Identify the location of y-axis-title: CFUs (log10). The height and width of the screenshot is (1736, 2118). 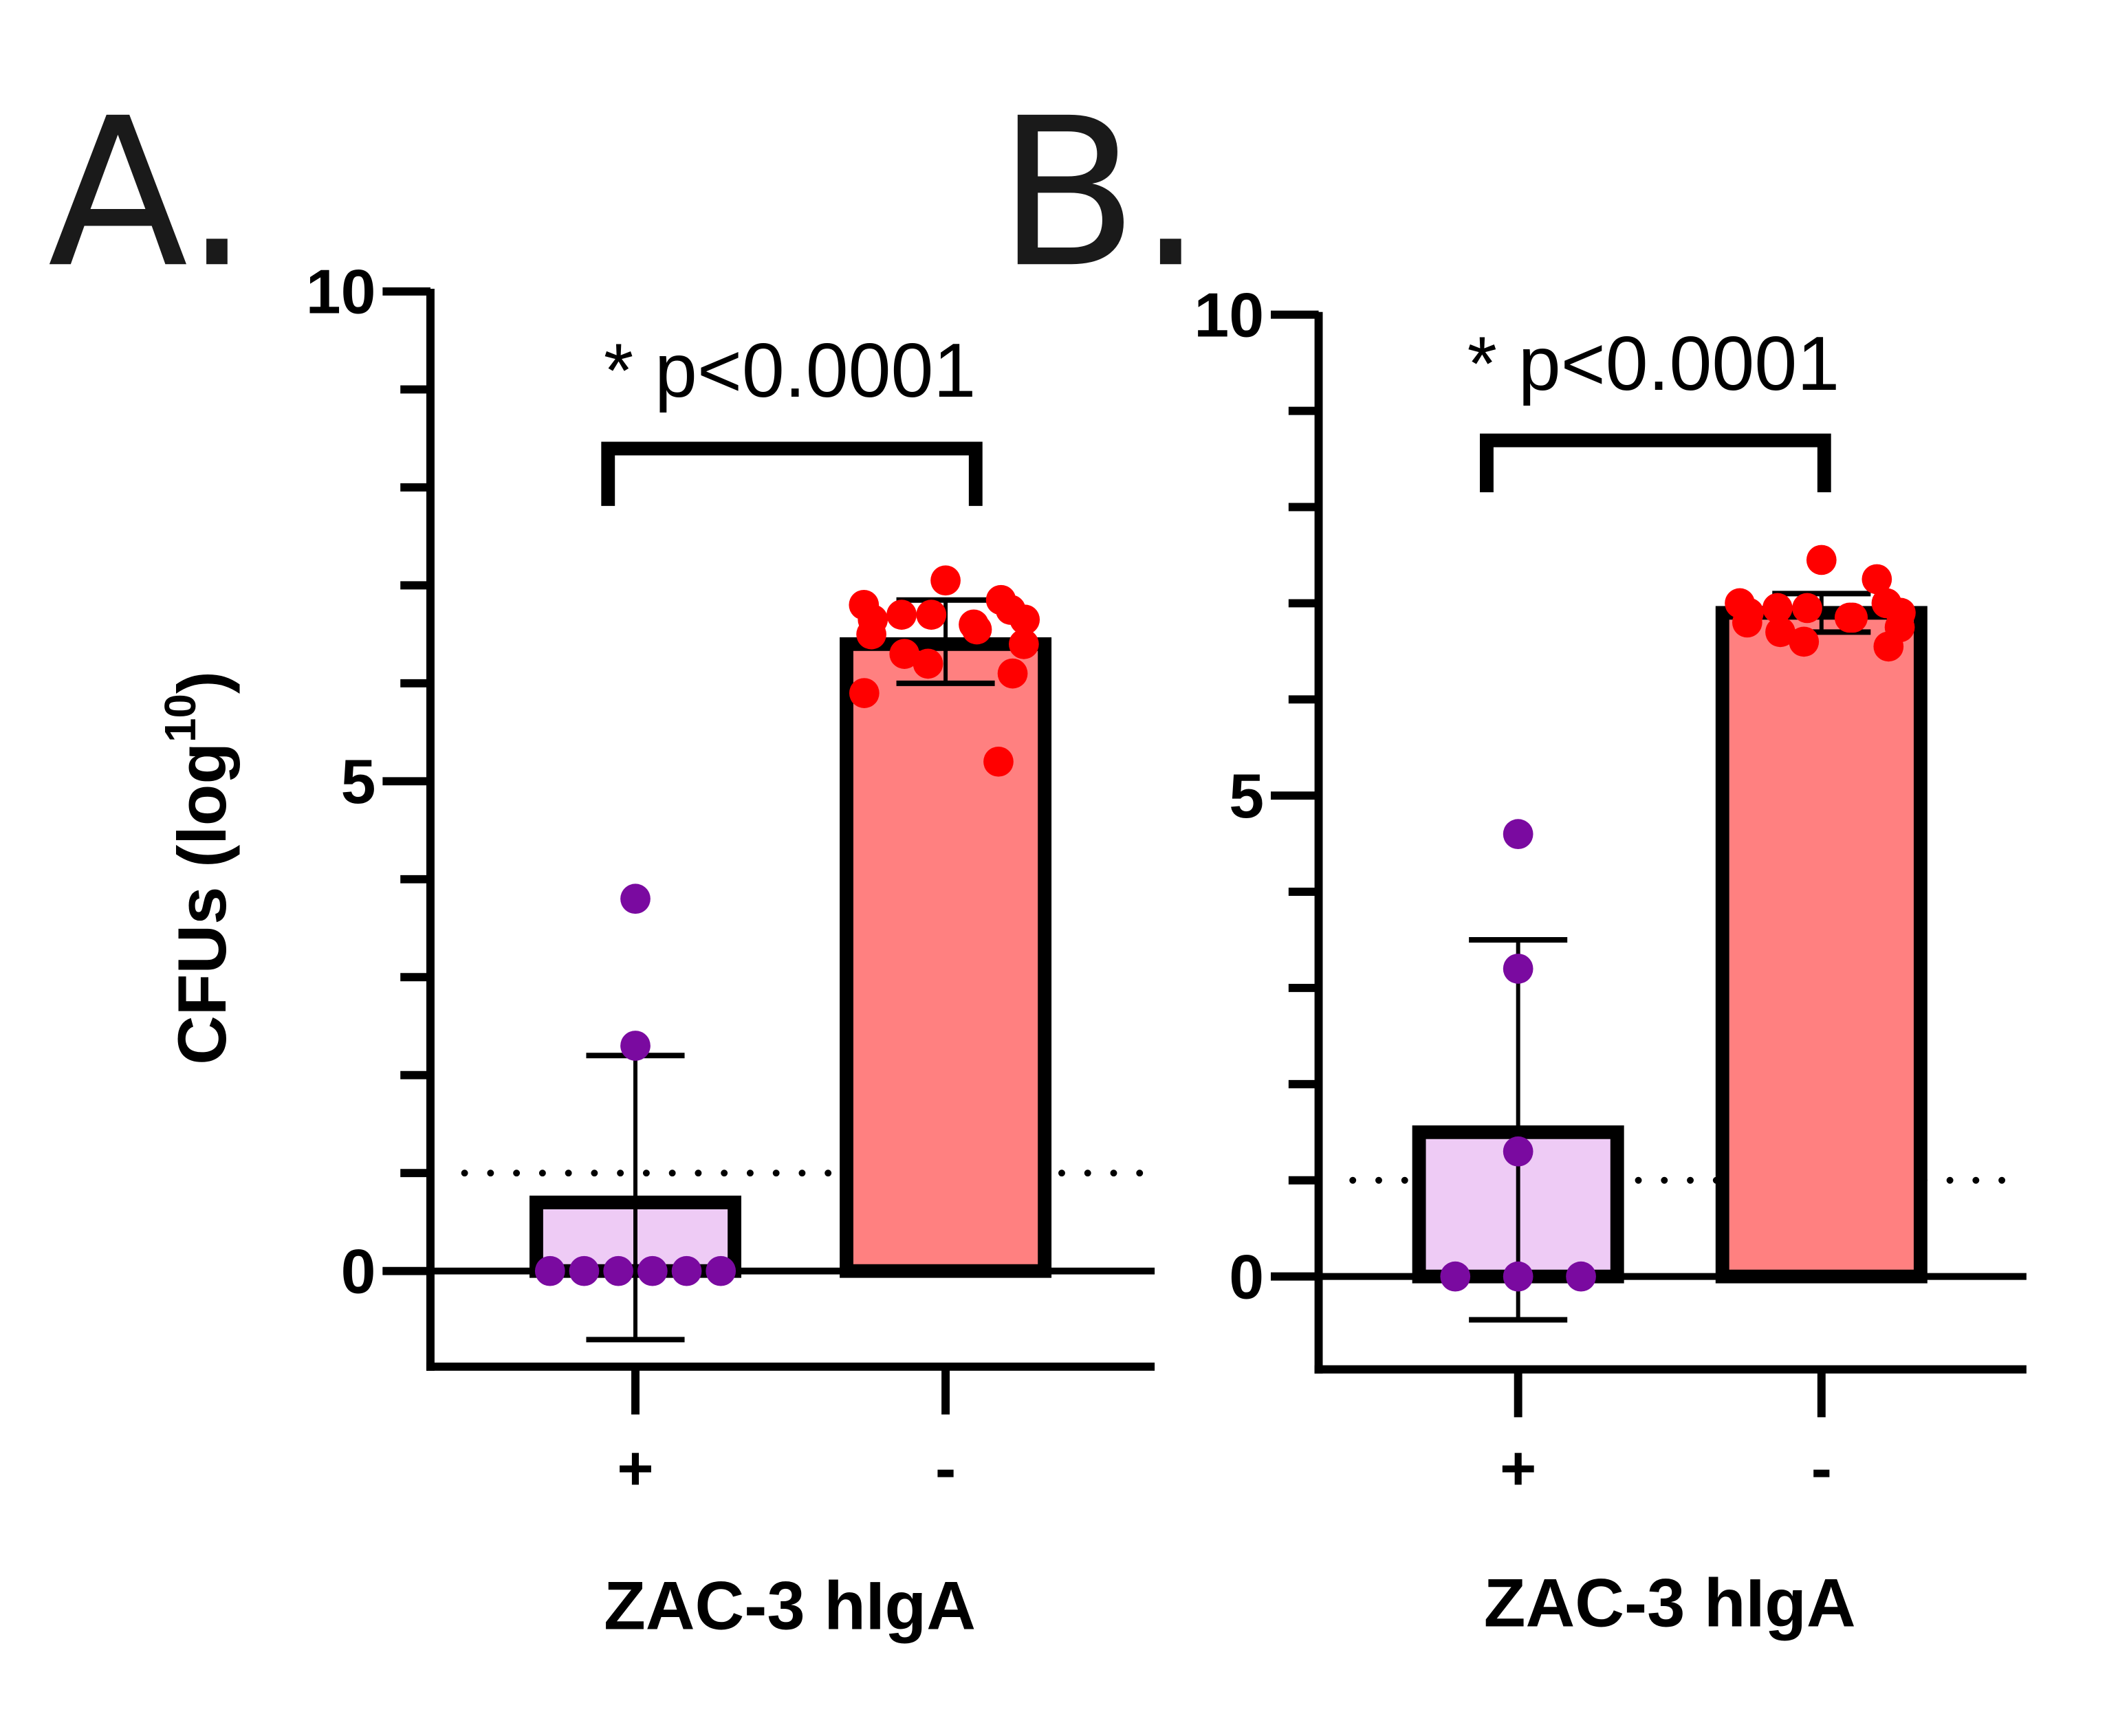
(198, 868).